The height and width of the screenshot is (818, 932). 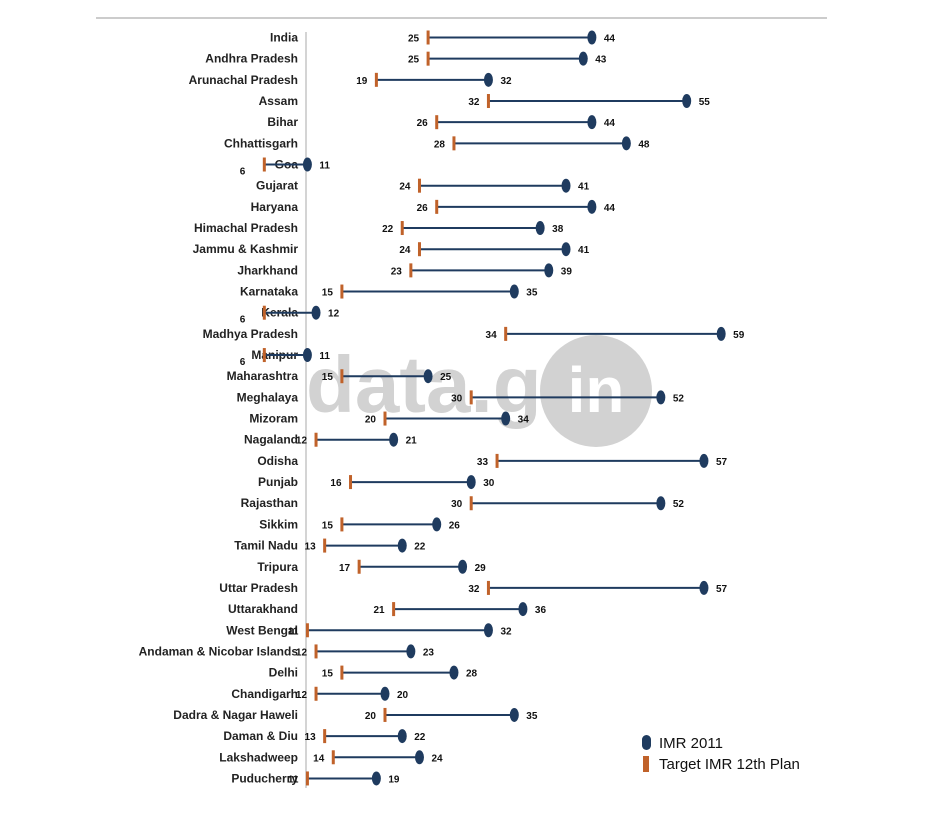 I want to click on target-value-label: 11, so click(x=293, y=779).